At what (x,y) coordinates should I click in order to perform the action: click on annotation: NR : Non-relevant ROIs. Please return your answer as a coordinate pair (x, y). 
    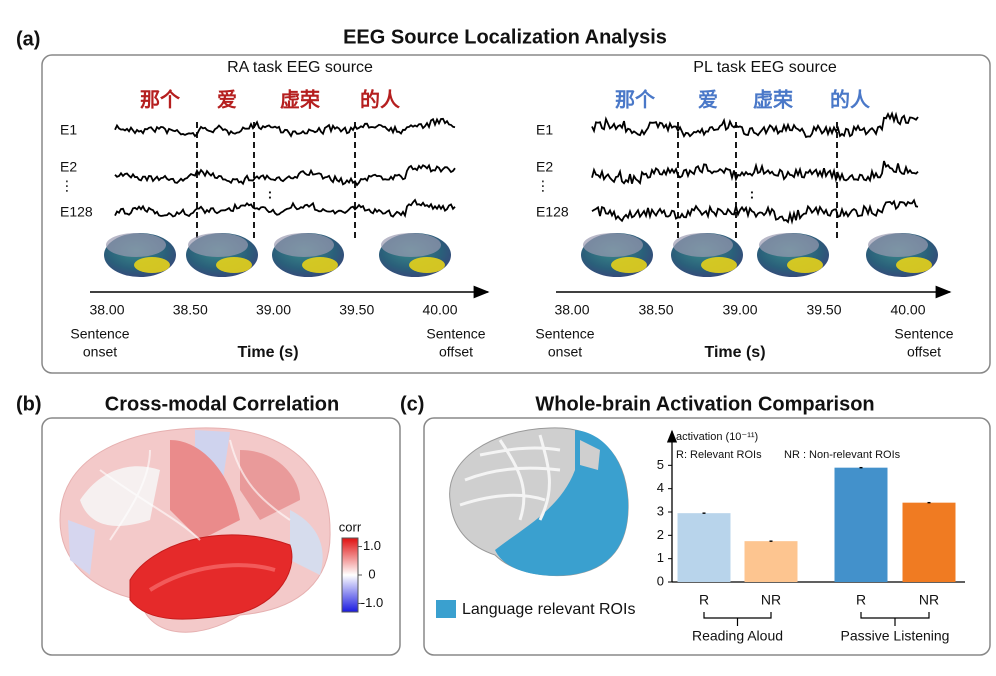
    Looking at the image, I should click on (842, 455).